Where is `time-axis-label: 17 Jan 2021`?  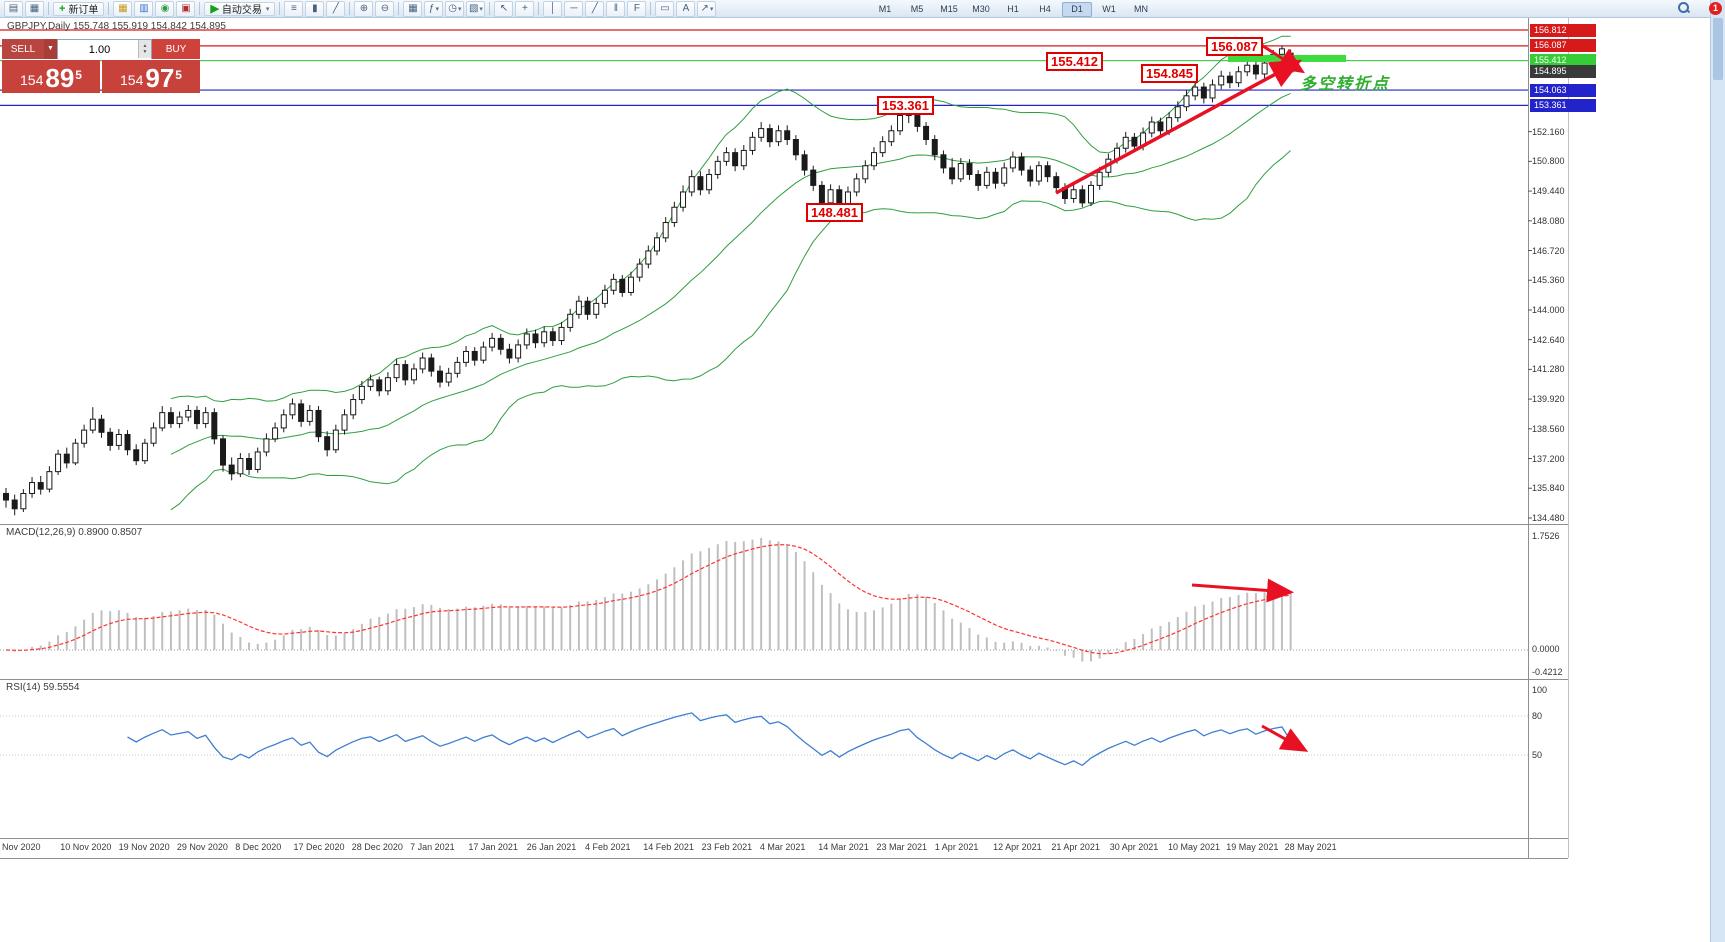
time-axis-label: 17 Jan 2021 is located at coordinates (493, 847).